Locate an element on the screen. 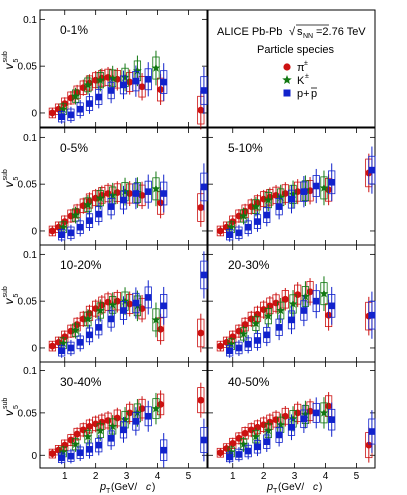 The width and height of the screenshot is (407, 495). y-axis-label: v5 sub is located at coordinates (11, 407).